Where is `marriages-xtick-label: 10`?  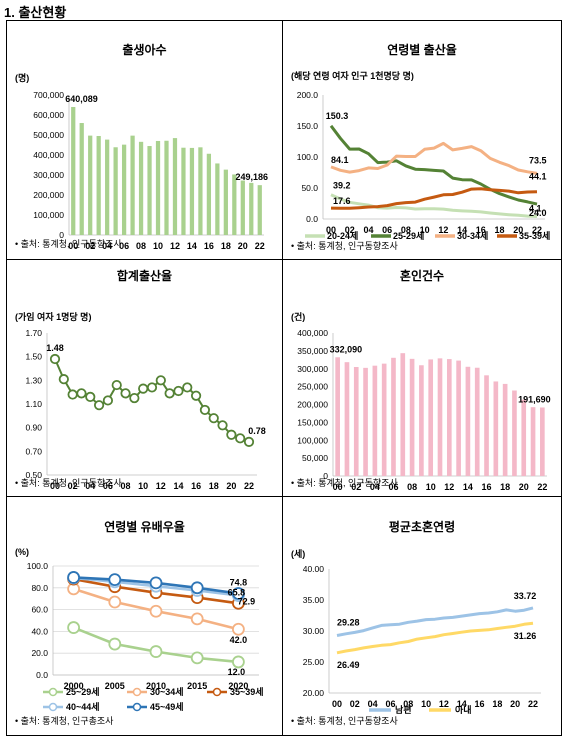 marriages-xtick-label: 10 is located at coordinates (431, 487).